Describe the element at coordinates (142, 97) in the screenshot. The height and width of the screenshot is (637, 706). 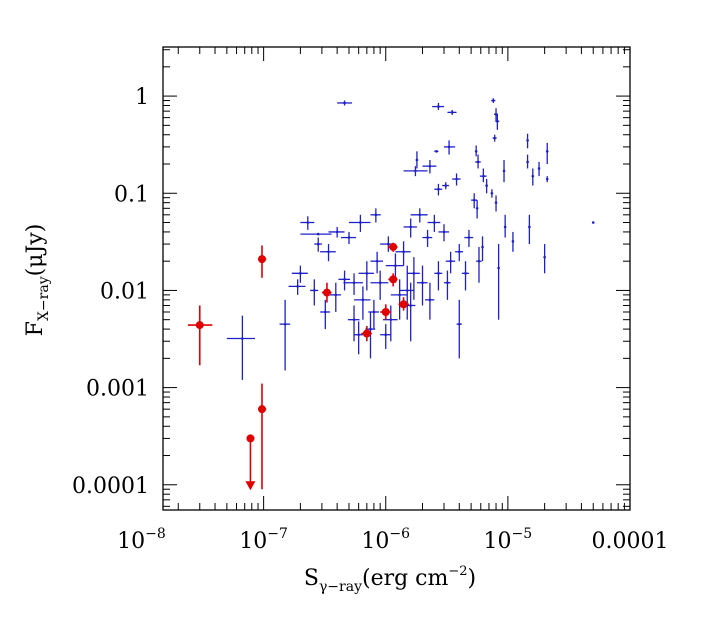
I see `y-tick-label: 1` at that location.